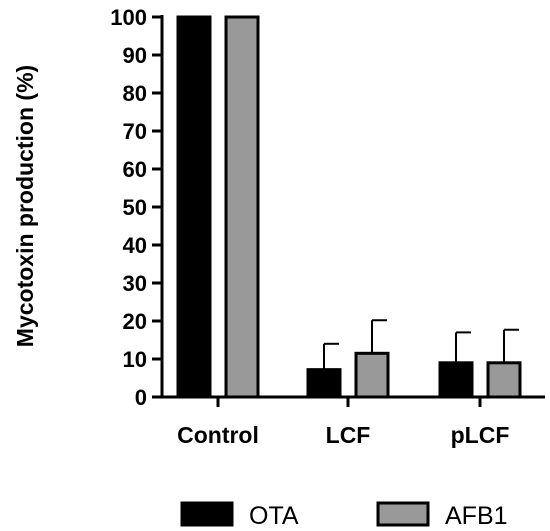 This screenshot has width=550, height=531. I want to click on bar-ota-lcf, so click(324, 383).